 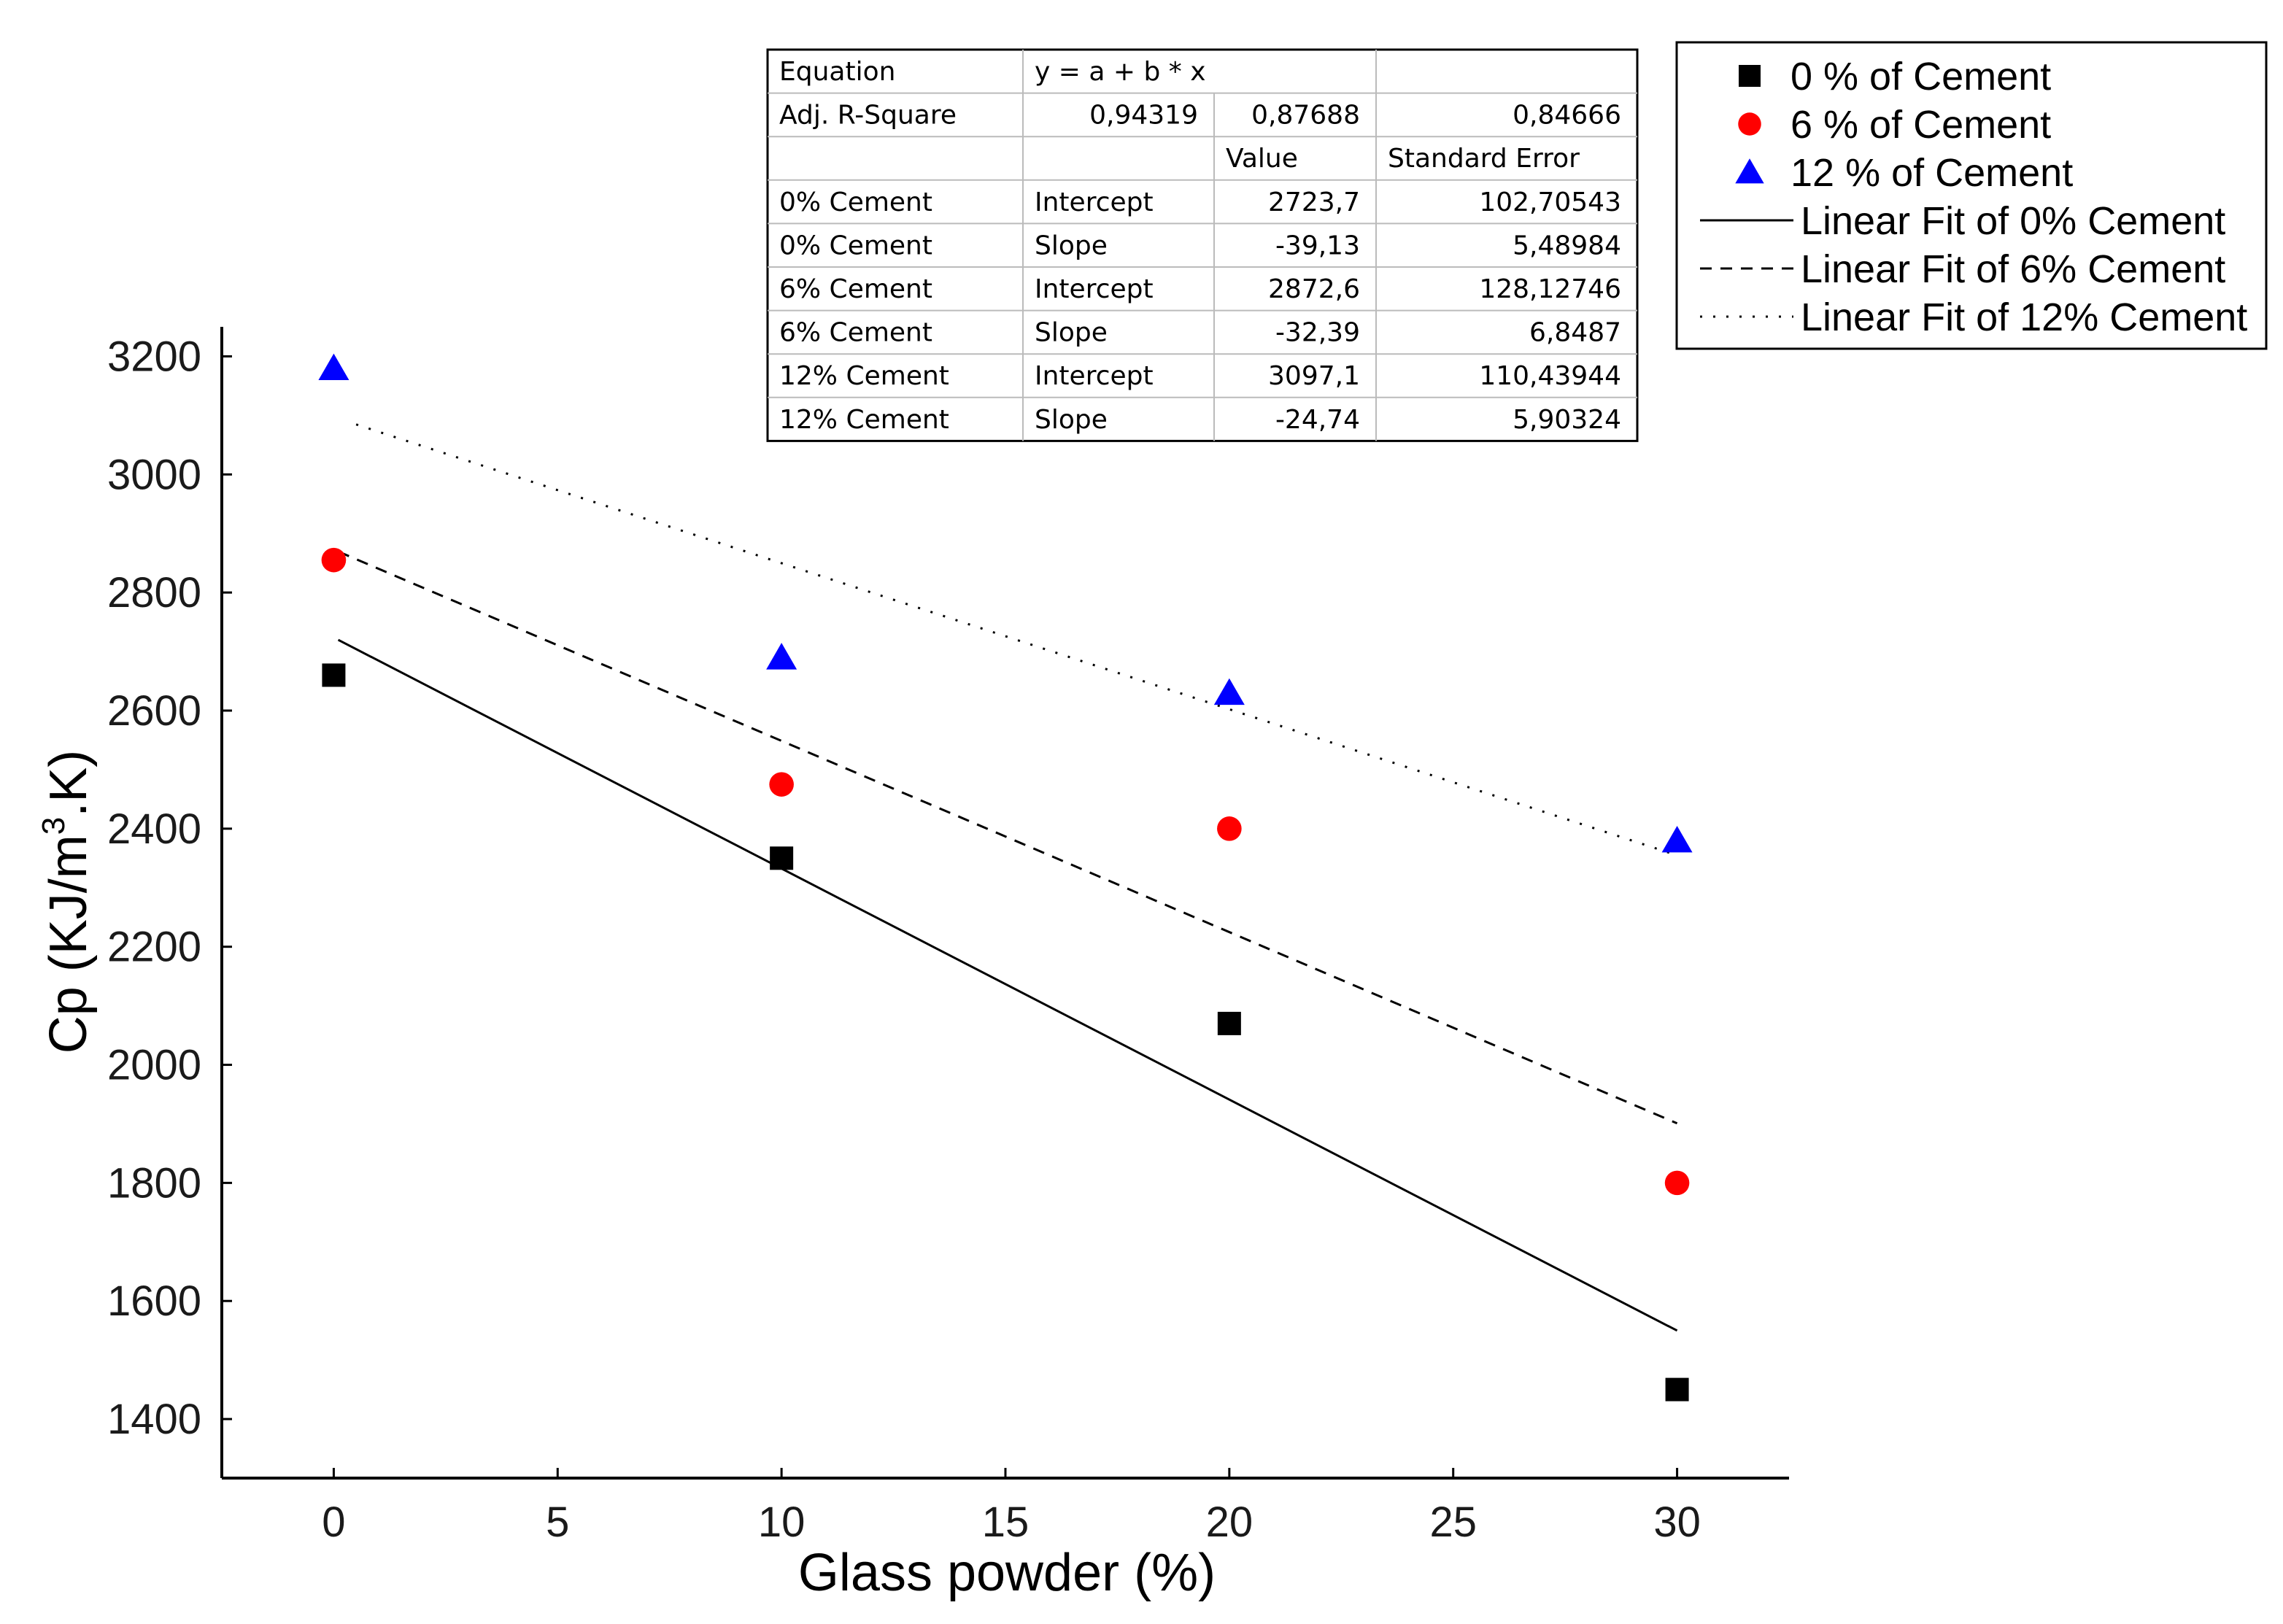 I want to click on y-tick-label: 2200, so click(x=154, y=947).